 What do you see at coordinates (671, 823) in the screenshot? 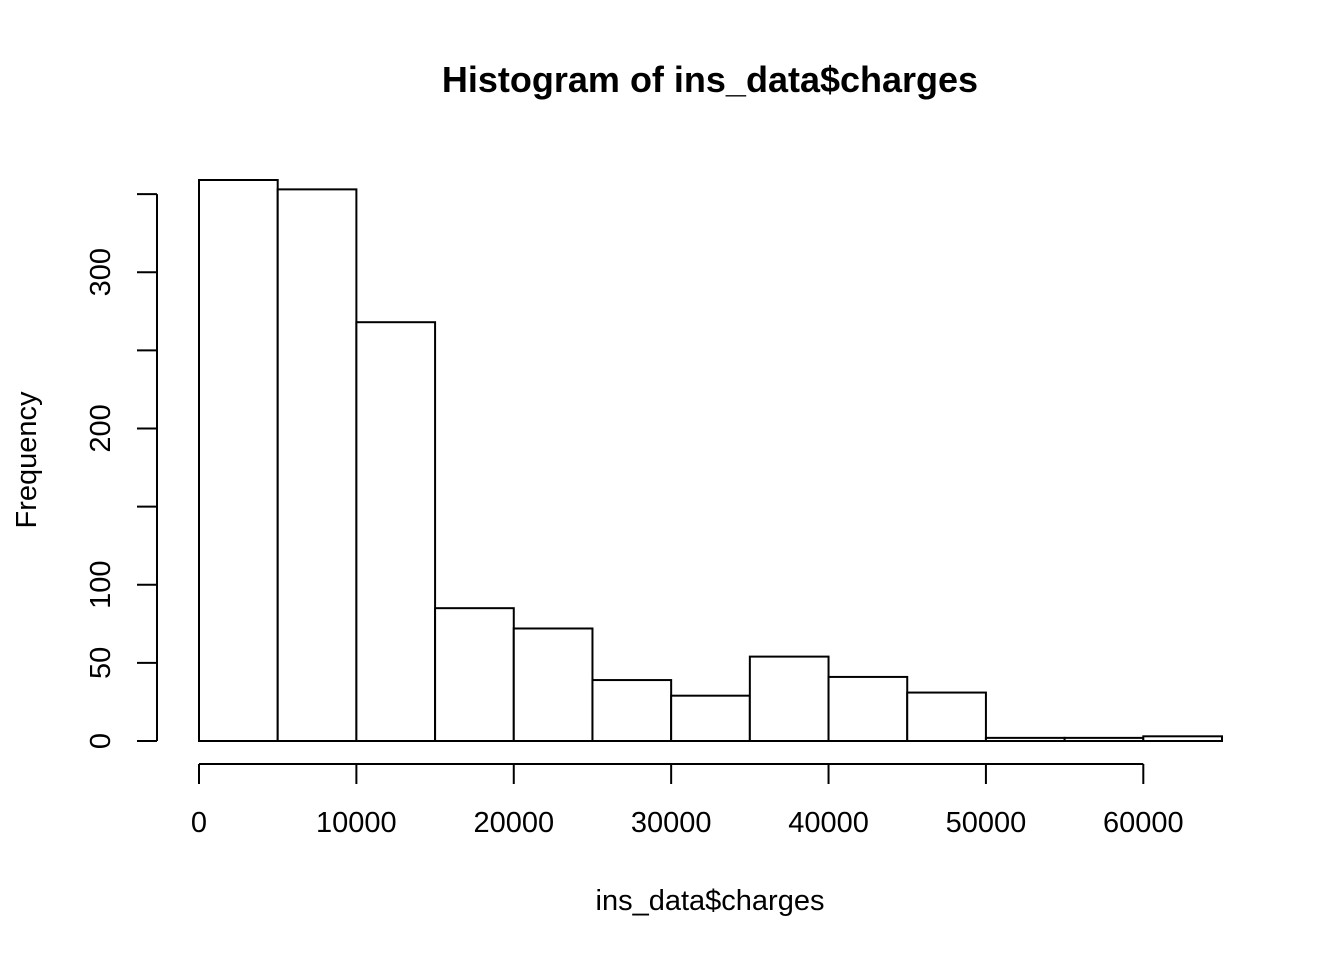
I see `x-tick-label: 30000` at bounding box center [671, 823].